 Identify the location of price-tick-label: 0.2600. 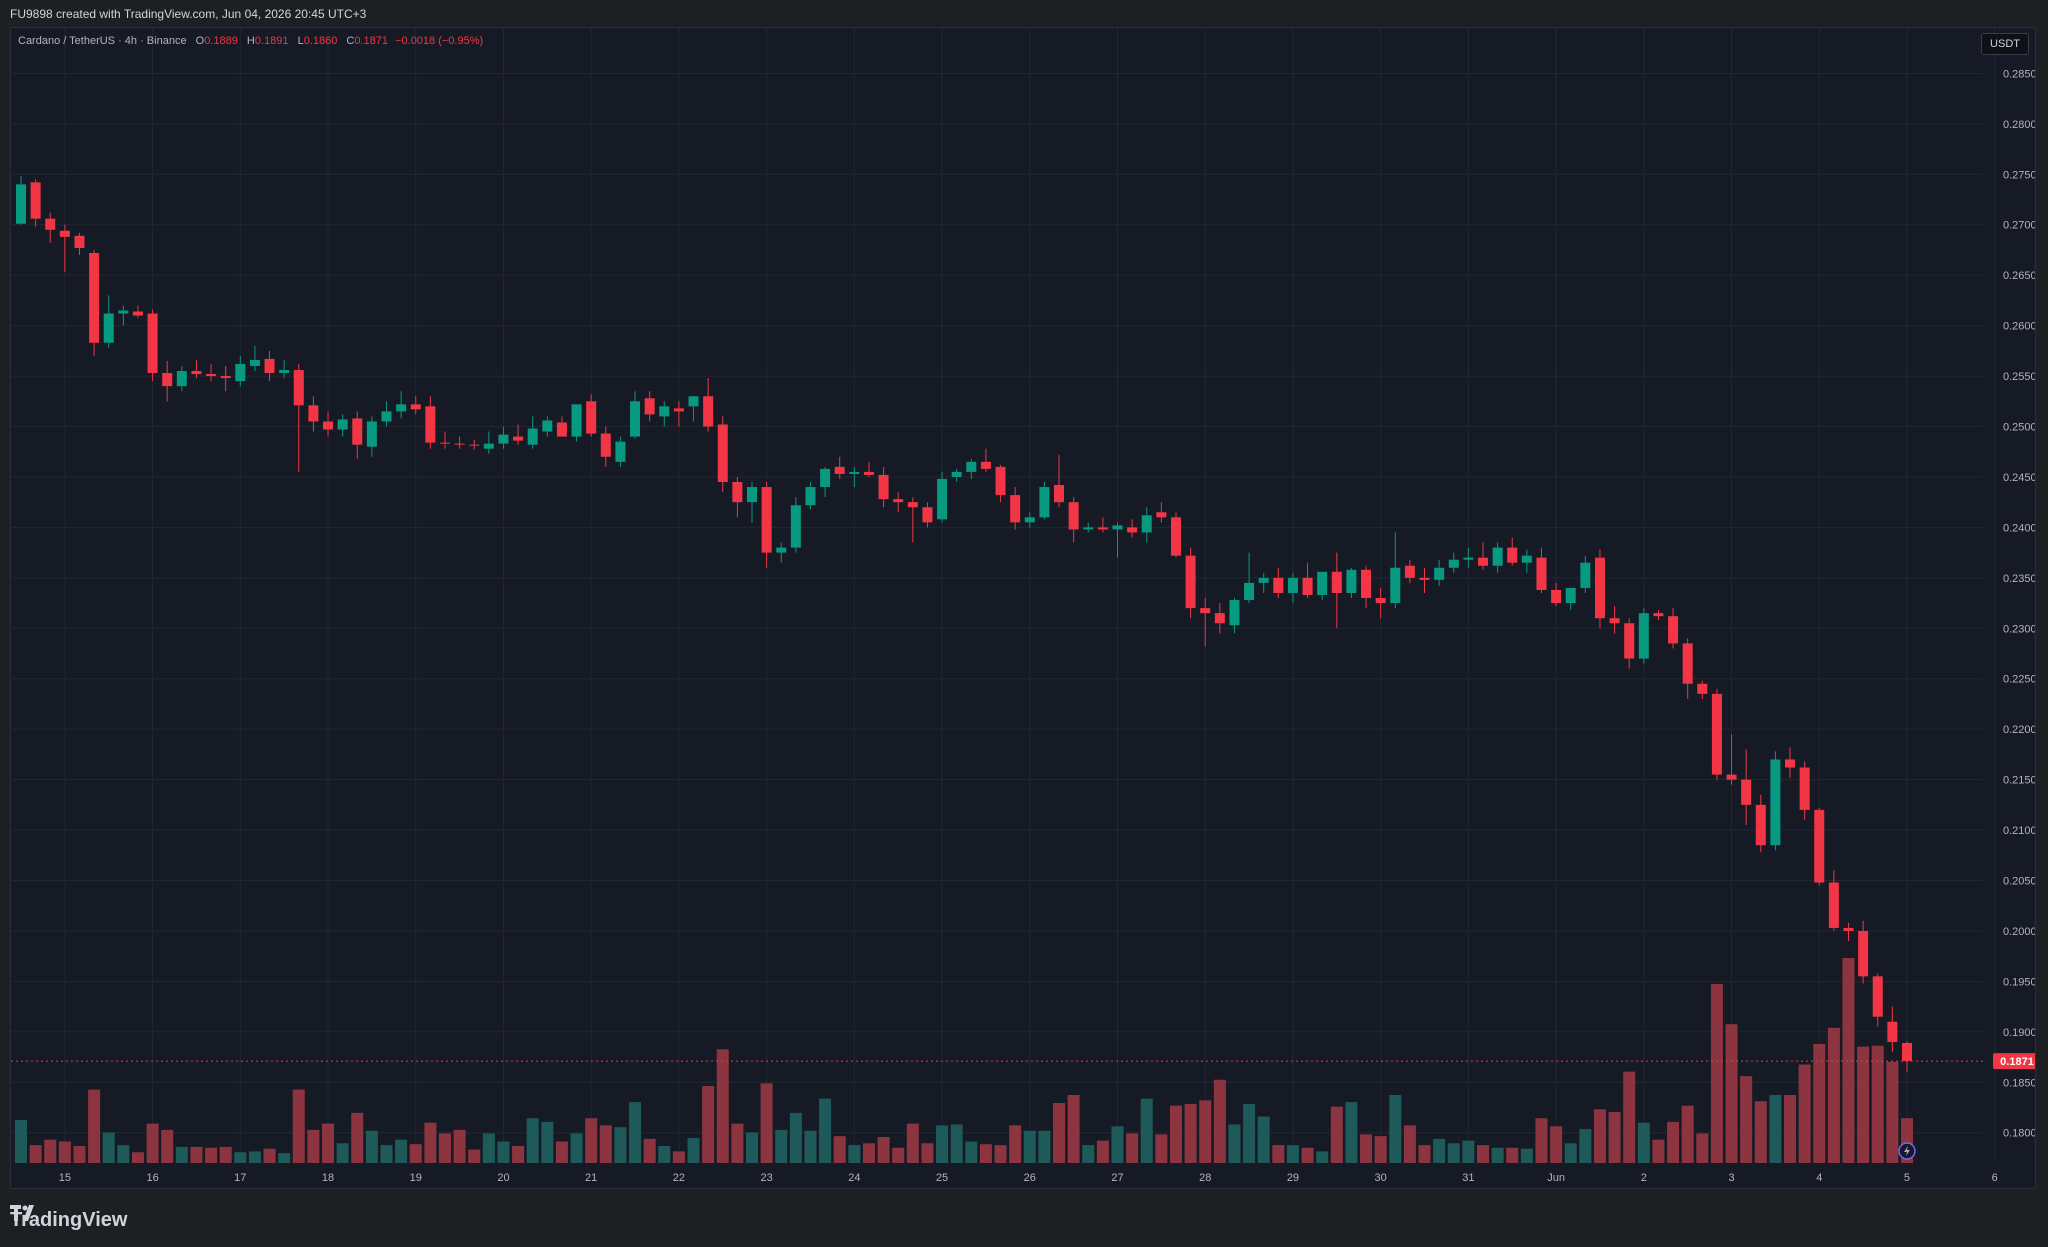
(2019, 327).